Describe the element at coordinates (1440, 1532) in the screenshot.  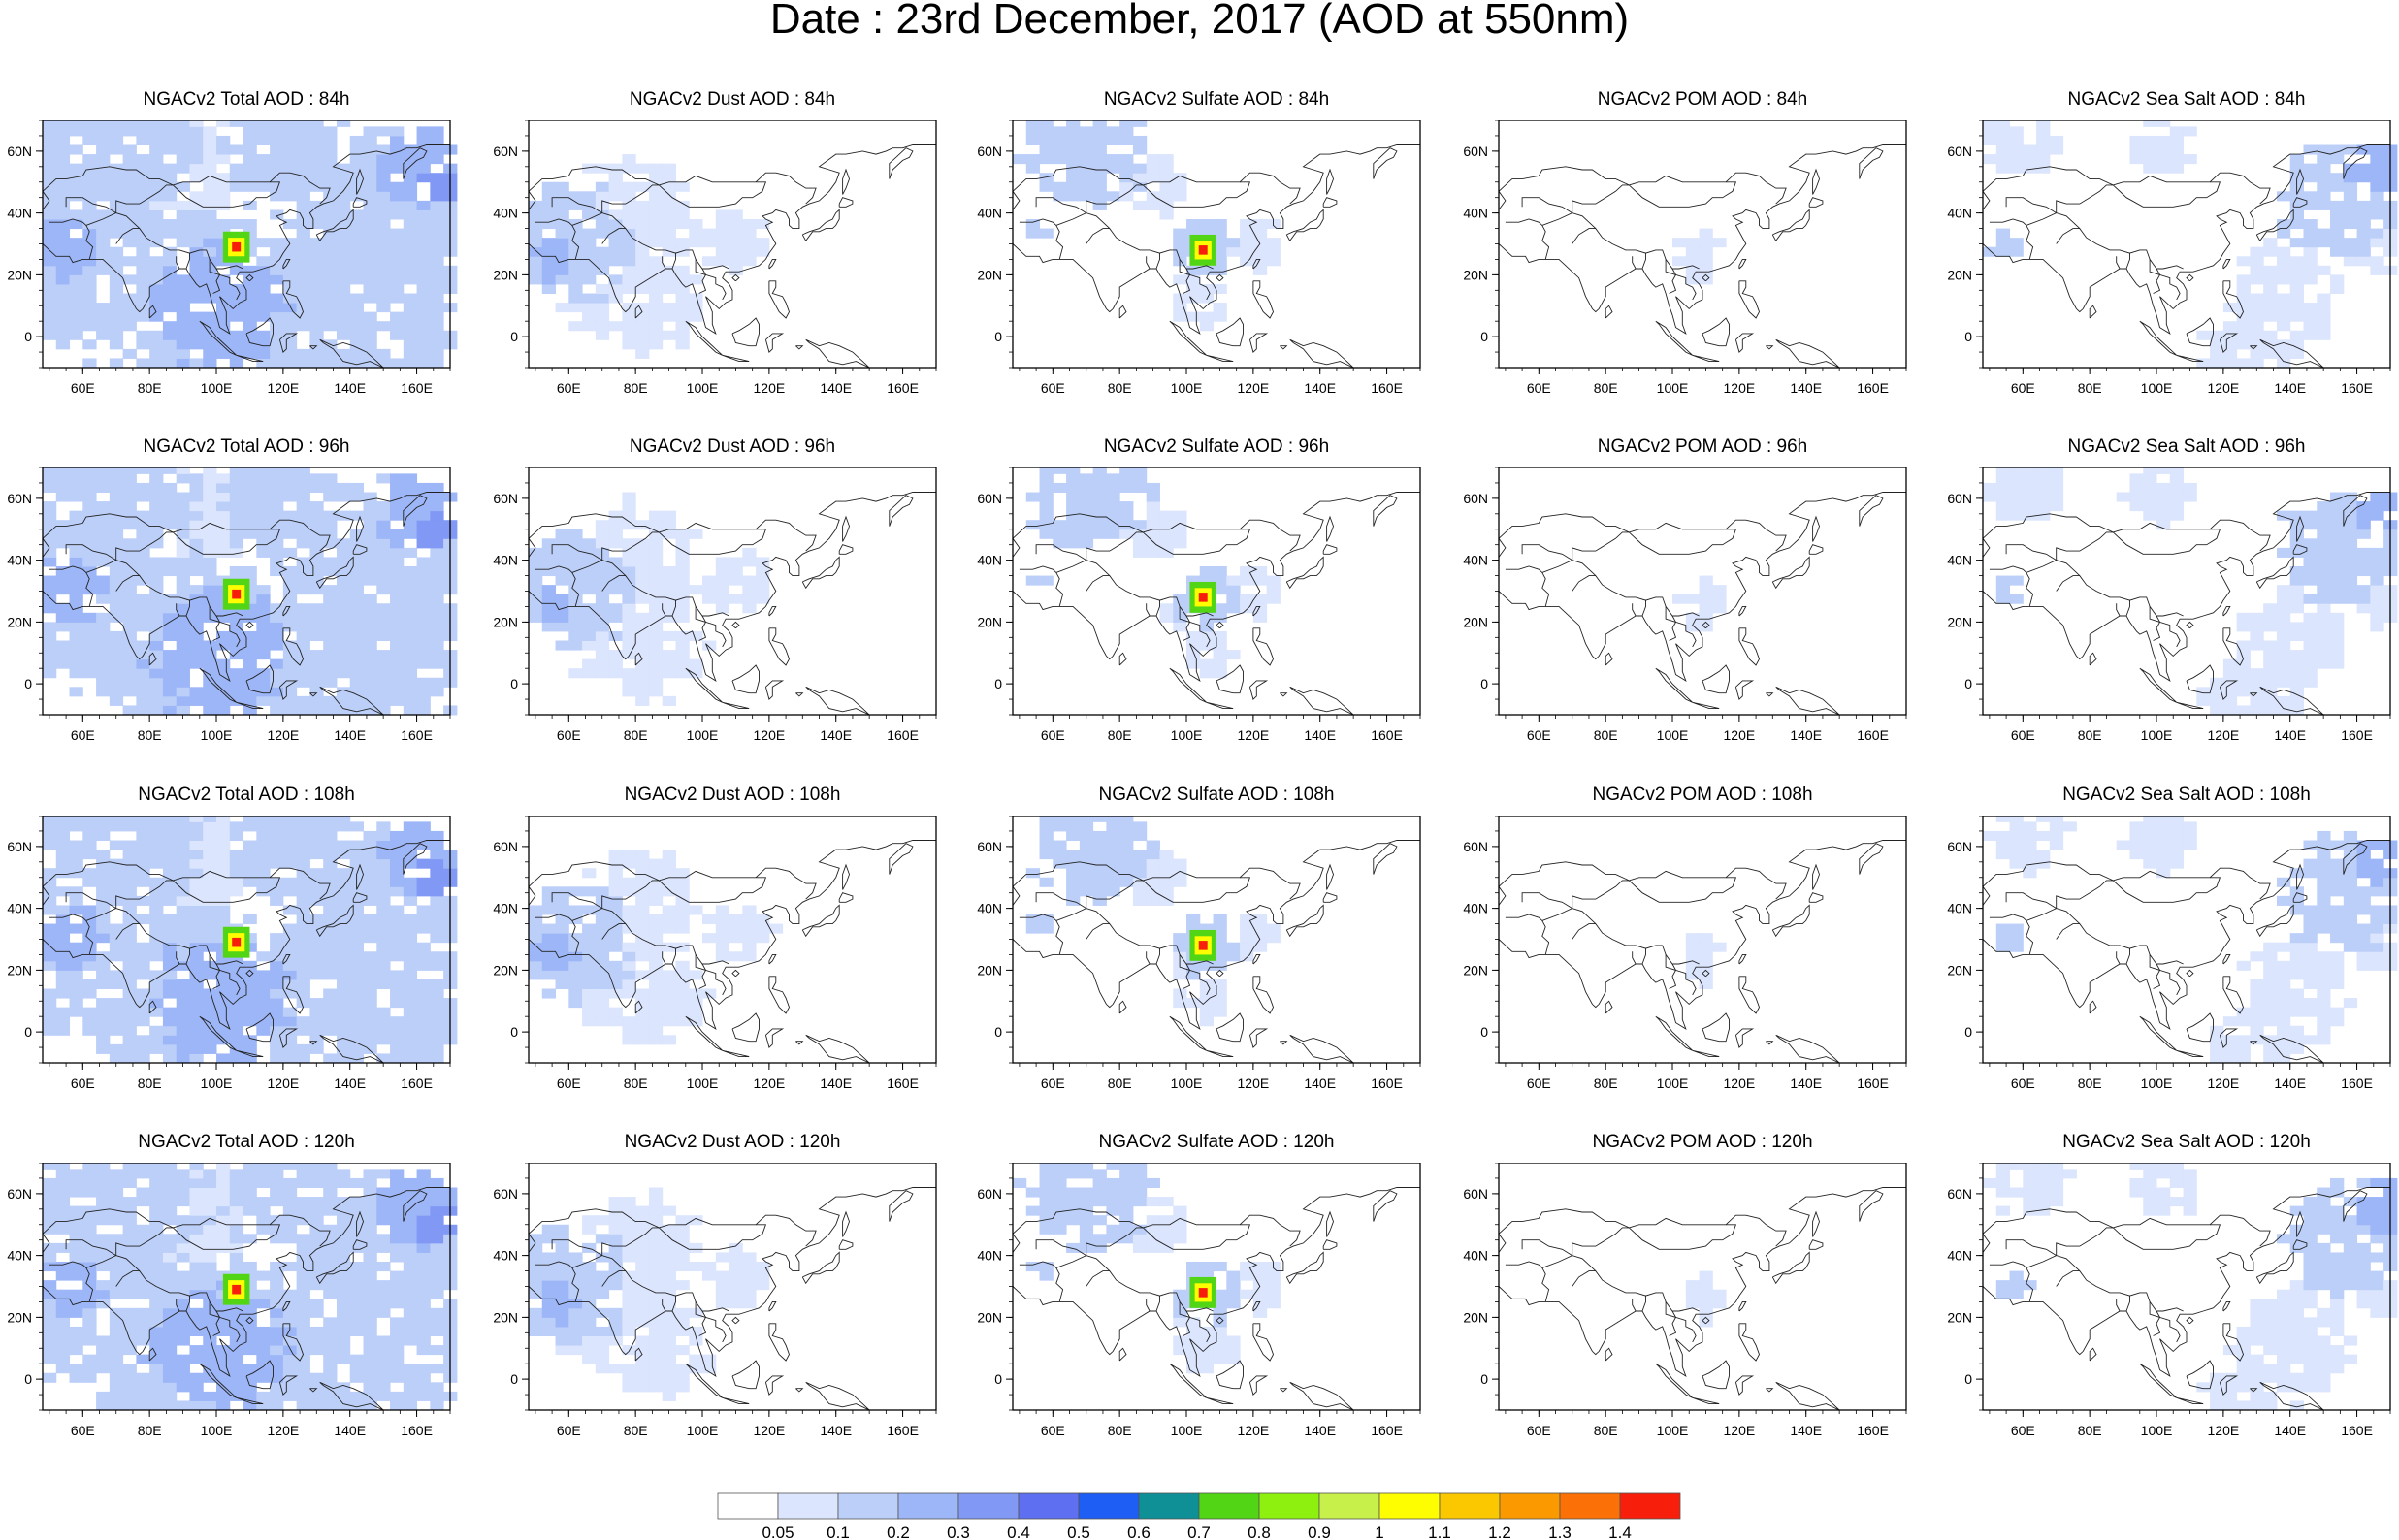
I see `colorbar-label: 1.1` at that location.